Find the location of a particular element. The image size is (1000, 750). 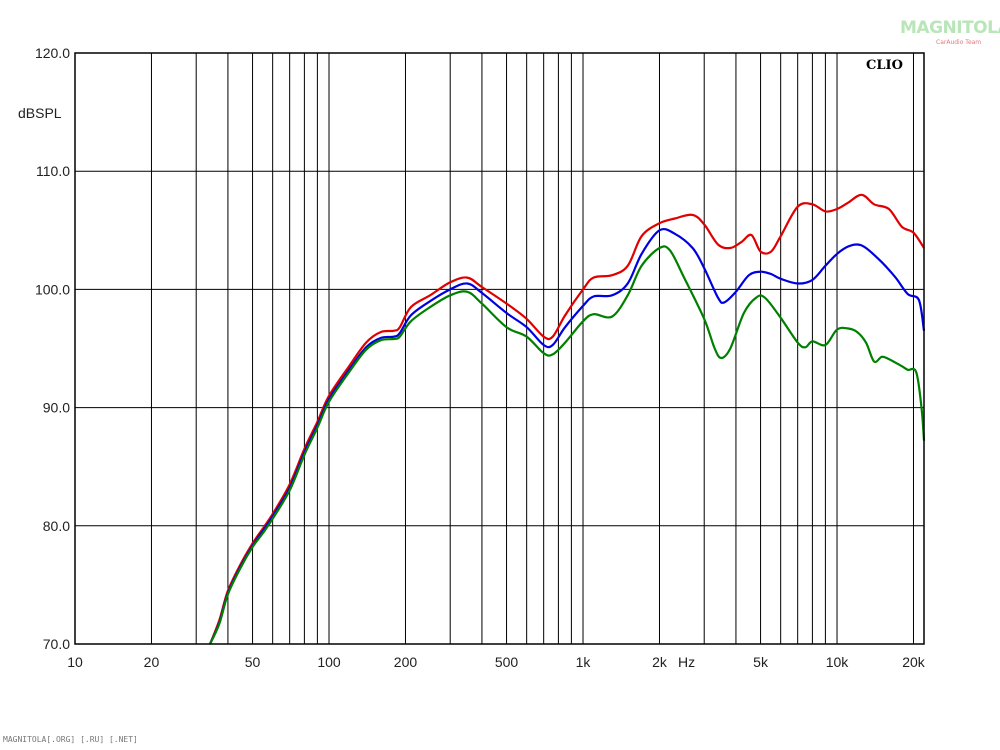

y-tick-label: 100.0 is located at coordinates (52, 289).